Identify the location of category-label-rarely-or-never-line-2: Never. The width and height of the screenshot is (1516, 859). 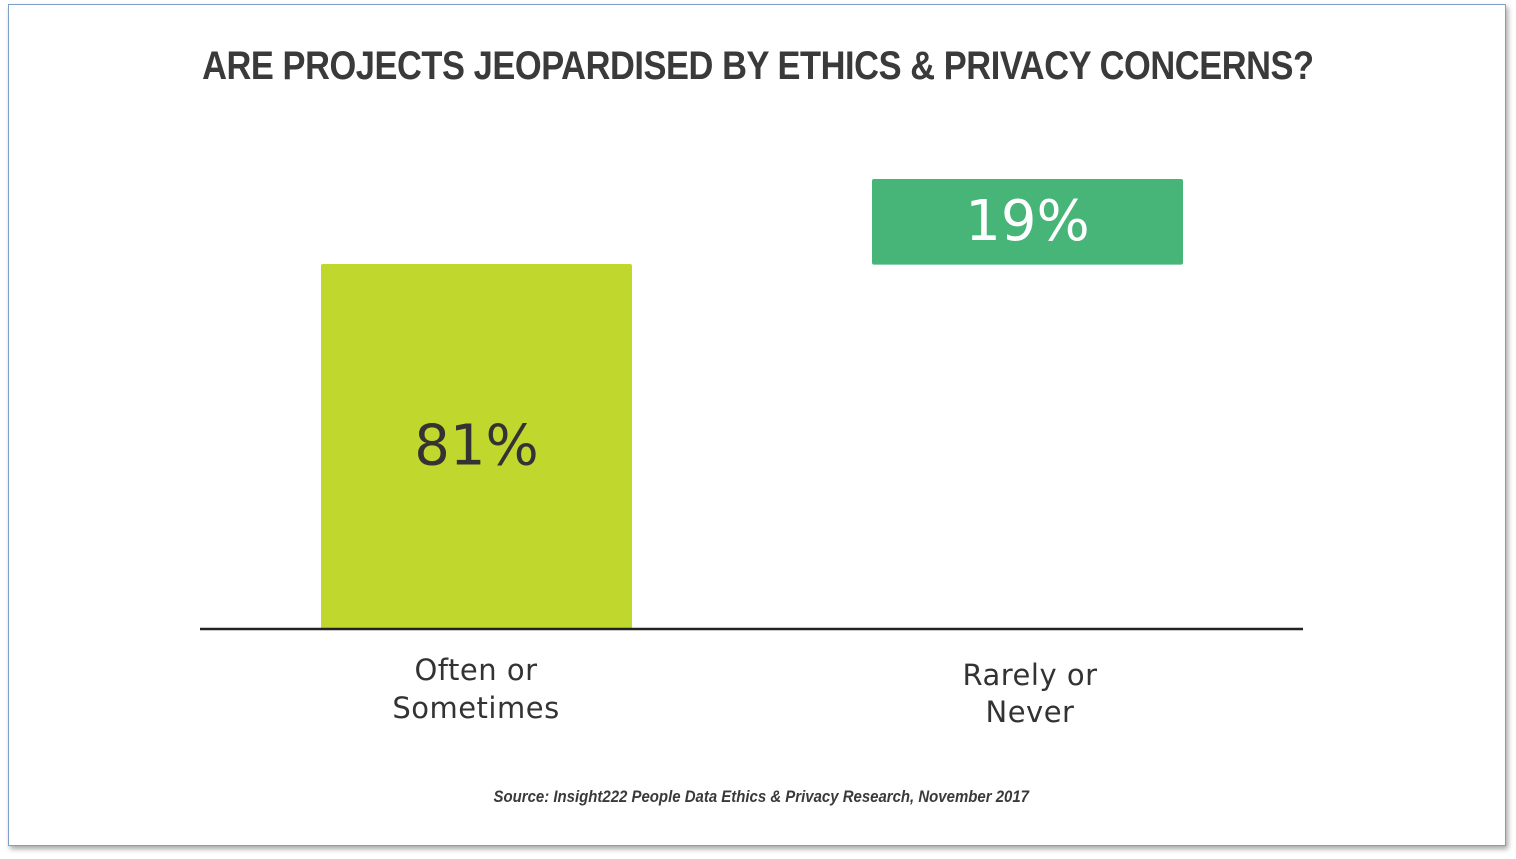
(1030, 712).